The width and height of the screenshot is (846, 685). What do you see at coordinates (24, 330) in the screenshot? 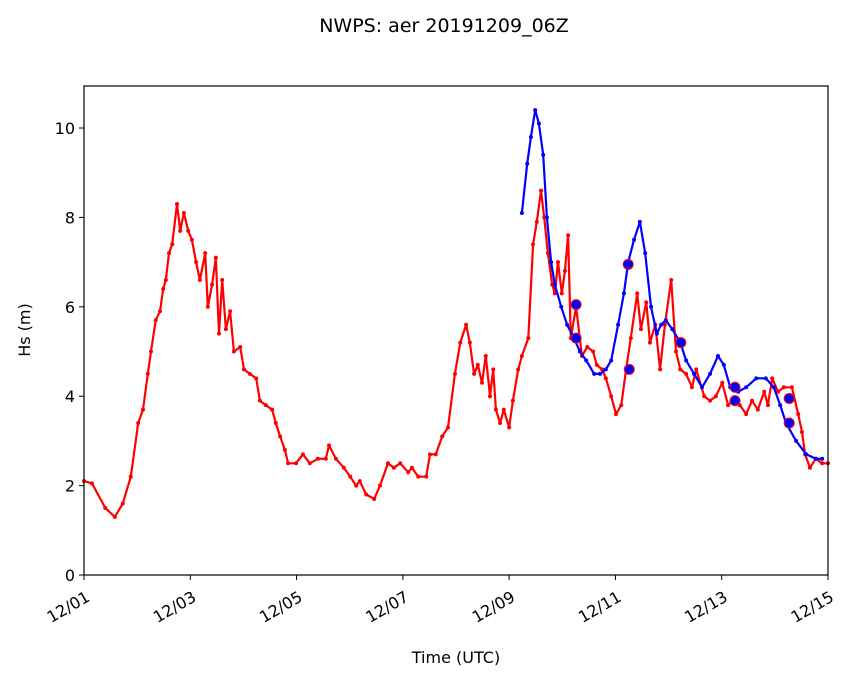
I see `y-axis-label: Hs (m)` at bounding box center [24, 330].